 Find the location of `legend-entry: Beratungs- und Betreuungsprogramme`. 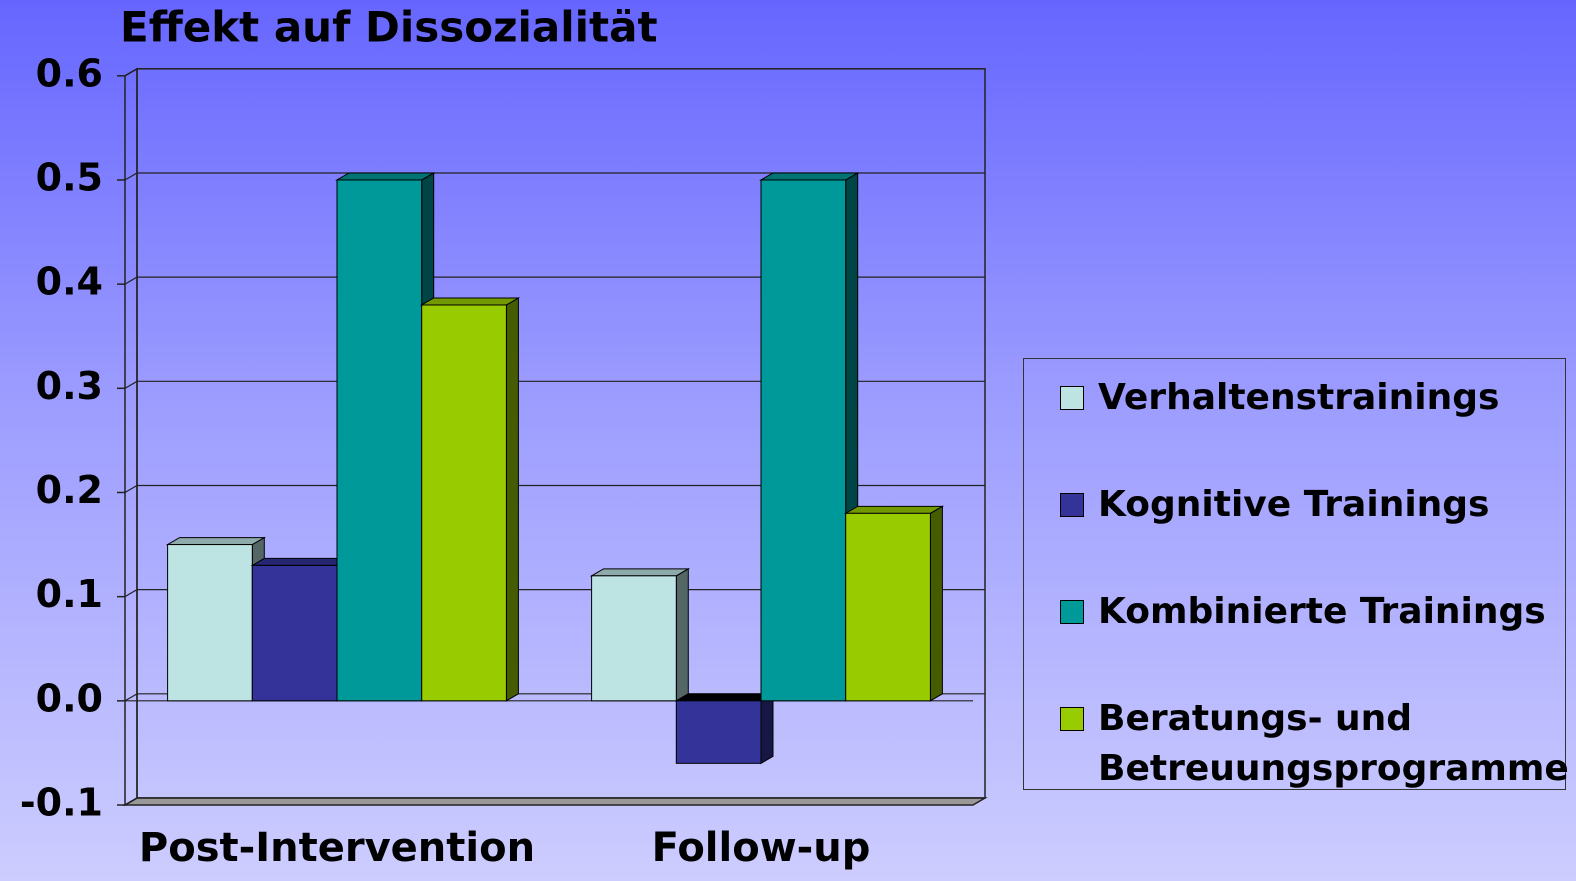

legend-entry: Beratungs- und Betreuungsprogramme is located at coordinates (1314, 747).